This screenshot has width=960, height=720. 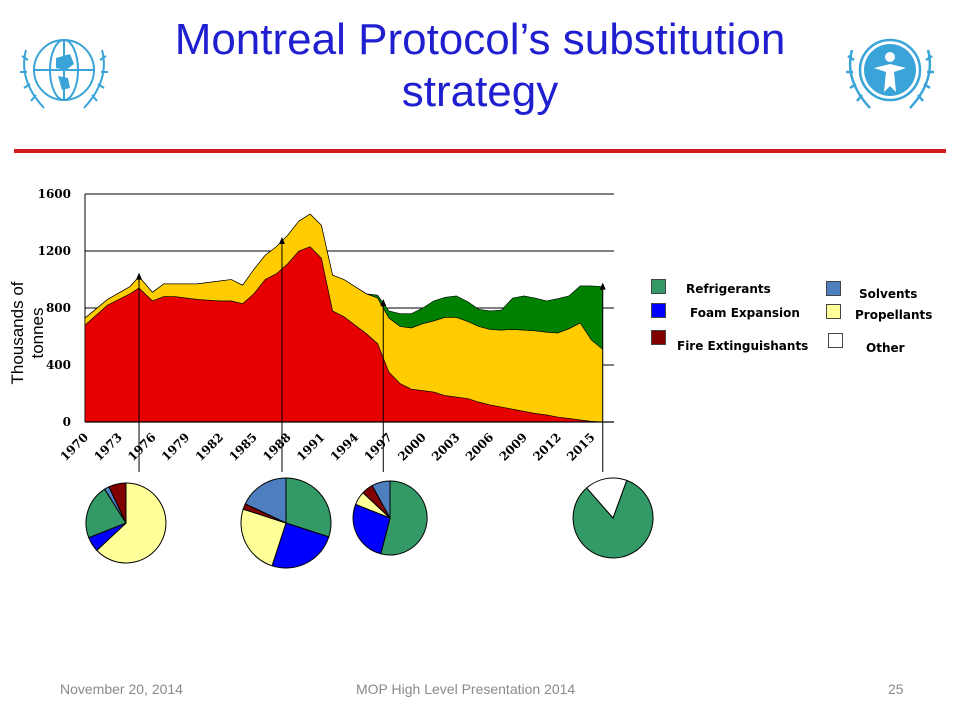 I want to click on legend-swatch-fire-extinguishants, so click(x=658, y=337).